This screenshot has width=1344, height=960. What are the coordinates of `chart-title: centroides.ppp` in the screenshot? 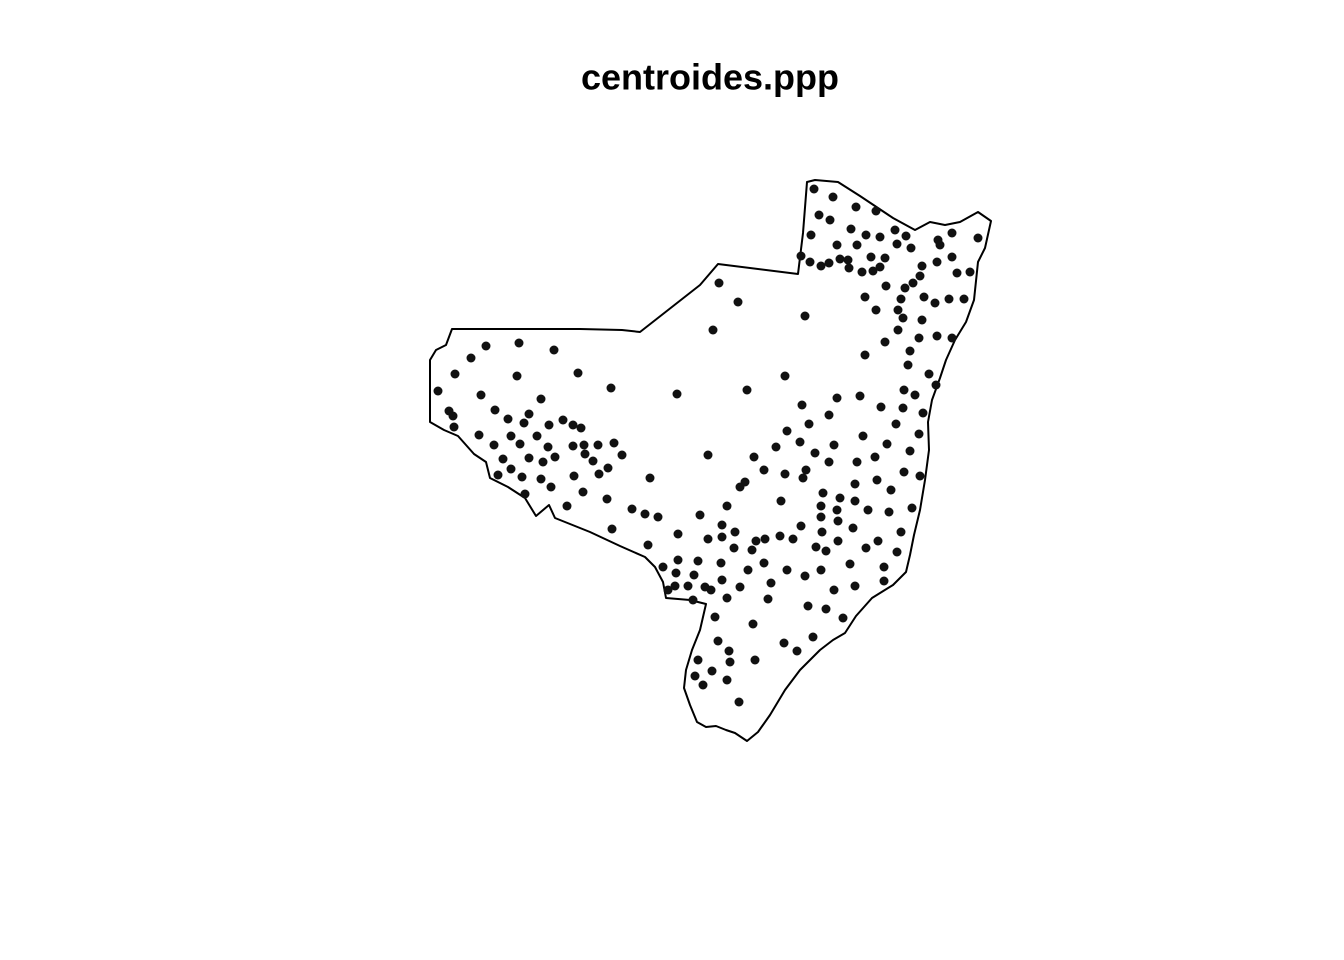 It's located at (710, 77).